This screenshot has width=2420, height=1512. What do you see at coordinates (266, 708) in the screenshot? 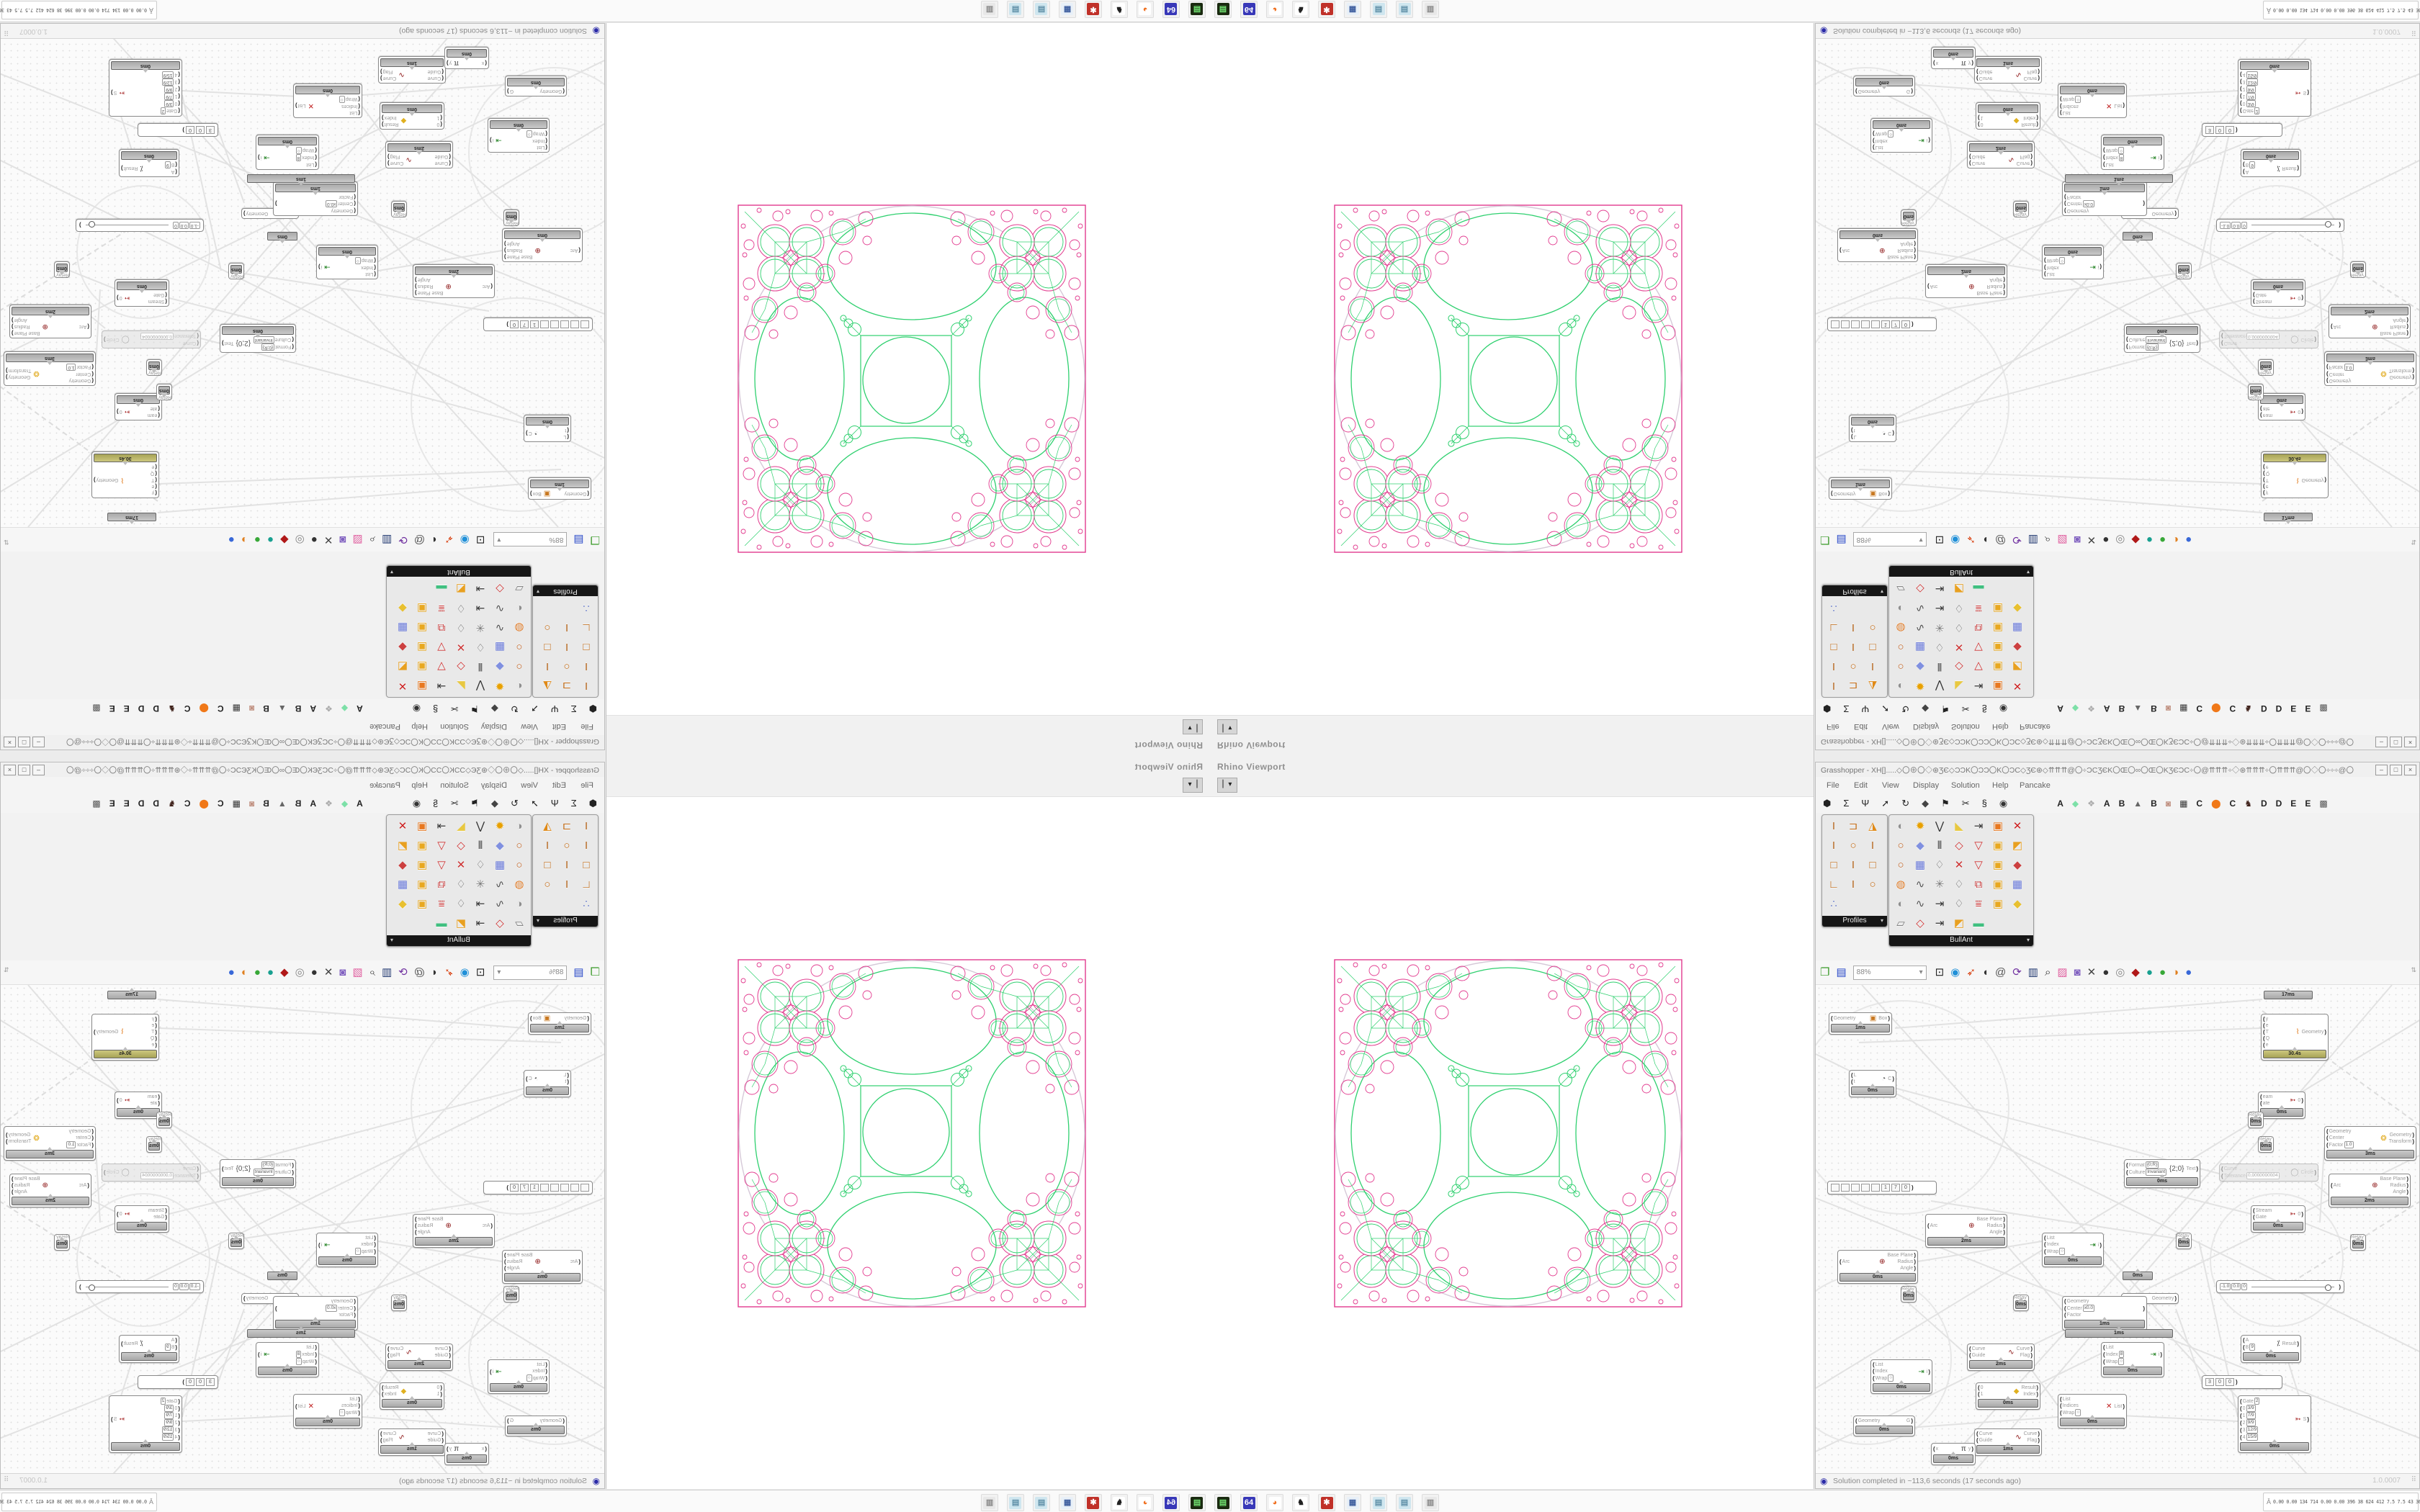
I see `plugin-tab-6: B` at bounding box center [266, 708].